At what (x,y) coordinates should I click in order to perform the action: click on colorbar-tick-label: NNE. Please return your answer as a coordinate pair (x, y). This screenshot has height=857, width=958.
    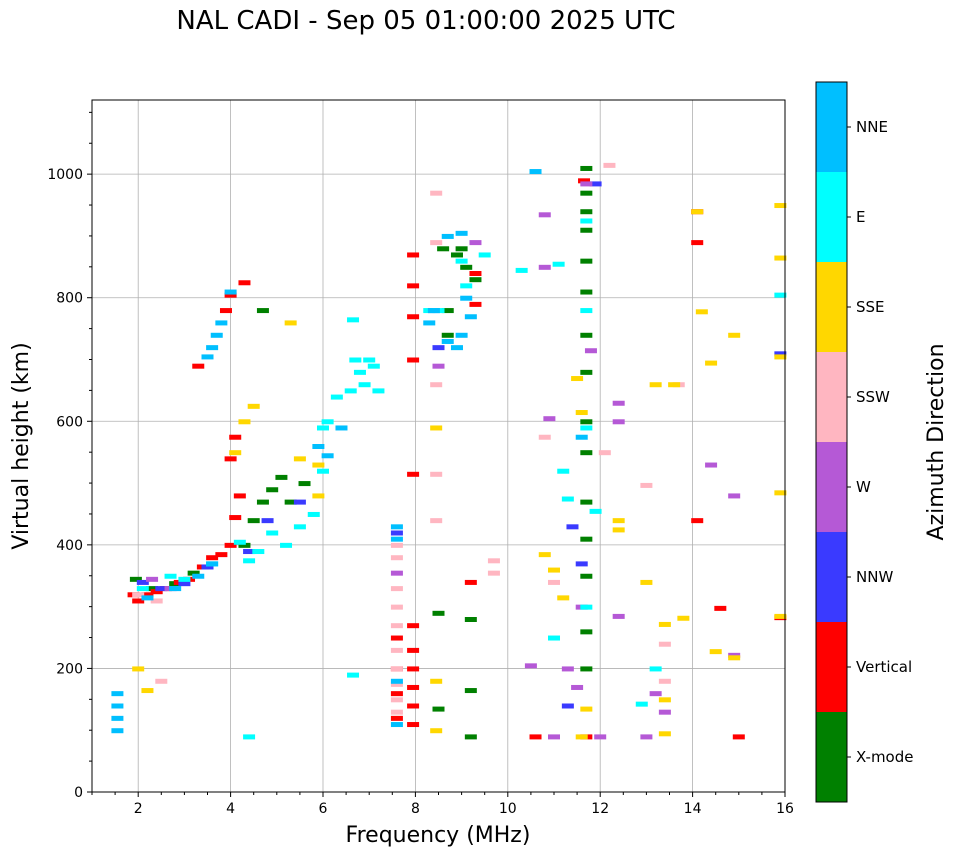
    Looking at the image, I should click on (872, 127).